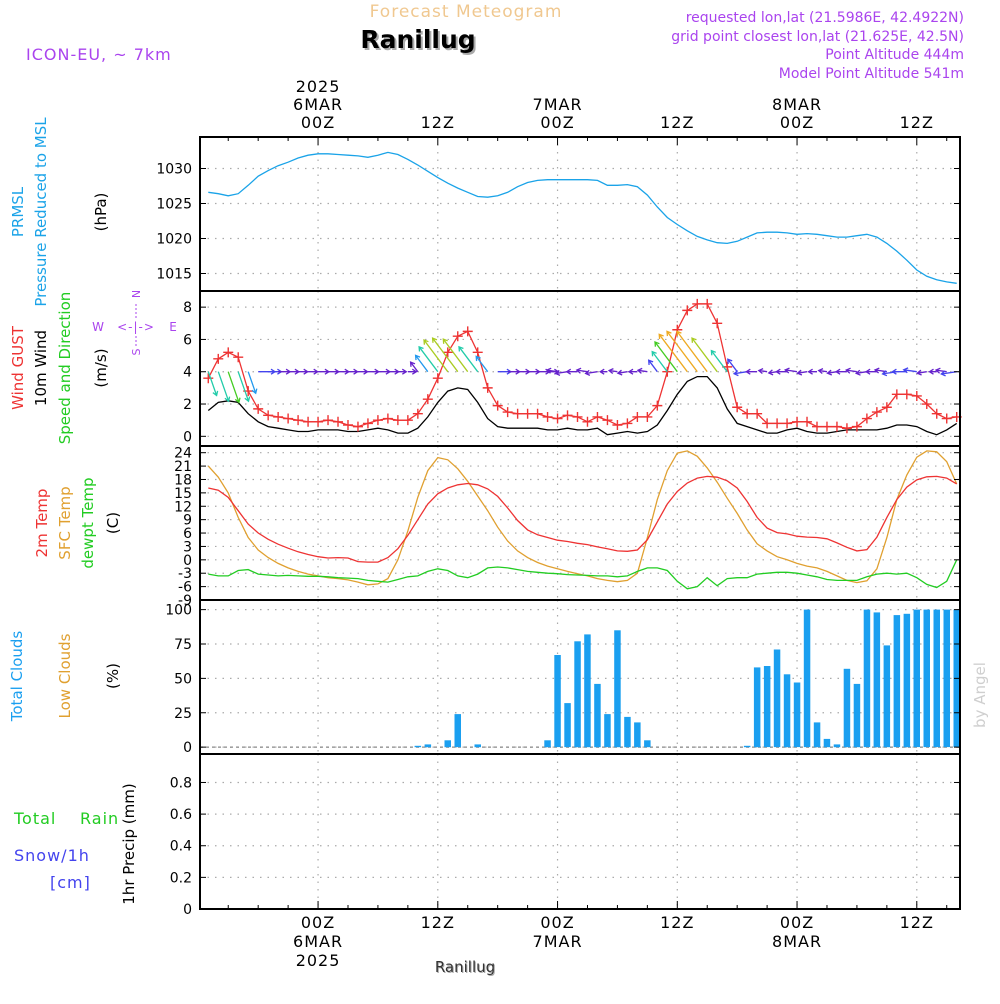 The height and width of the screenshot is (1004, 1000). Describe the element at coordinates (136, 327) in the screenshot. I see `compass-arrow: <-|->` at that location.